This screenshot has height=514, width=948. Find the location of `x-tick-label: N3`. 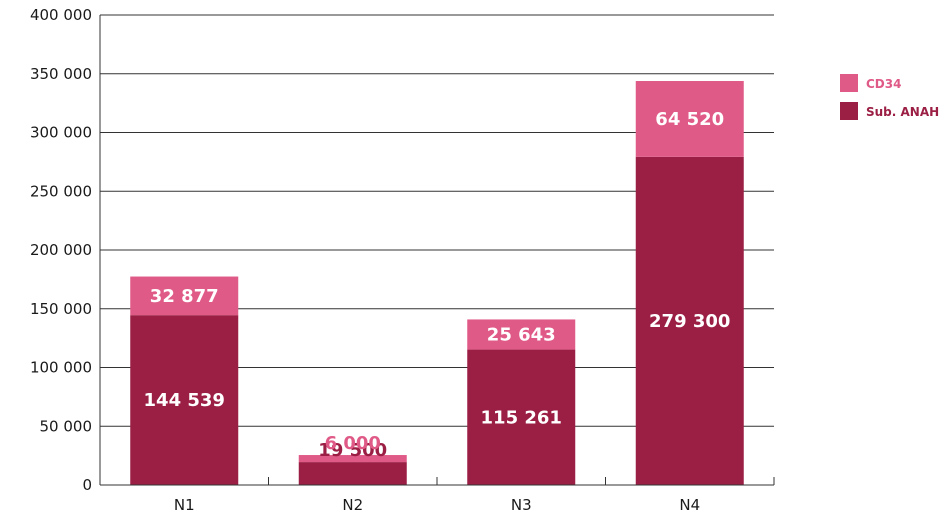

x-tick-label: N3 is located at coordinates (521, 505).